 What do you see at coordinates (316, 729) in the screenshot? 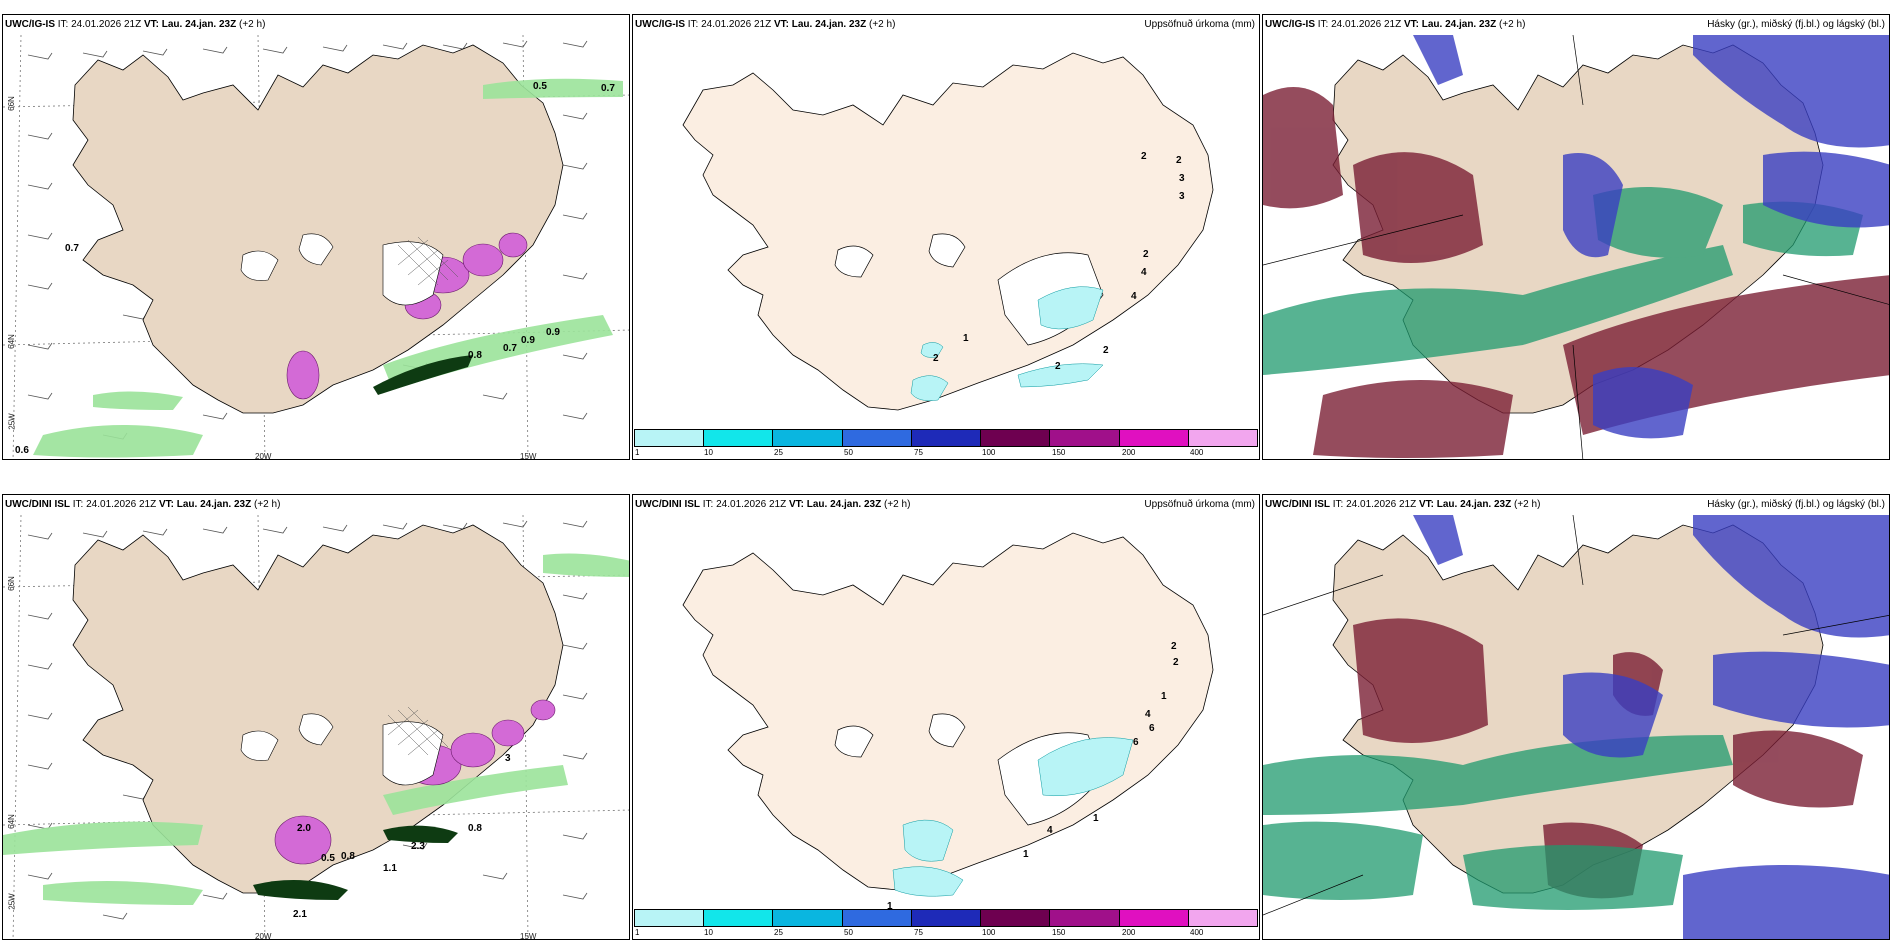
I see `green-precip` at bounding box center [316, 729].